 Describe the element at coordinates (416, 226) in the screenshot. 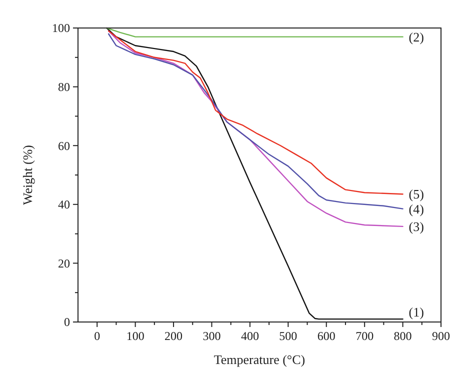

I see `series-label: (3)` at that location.